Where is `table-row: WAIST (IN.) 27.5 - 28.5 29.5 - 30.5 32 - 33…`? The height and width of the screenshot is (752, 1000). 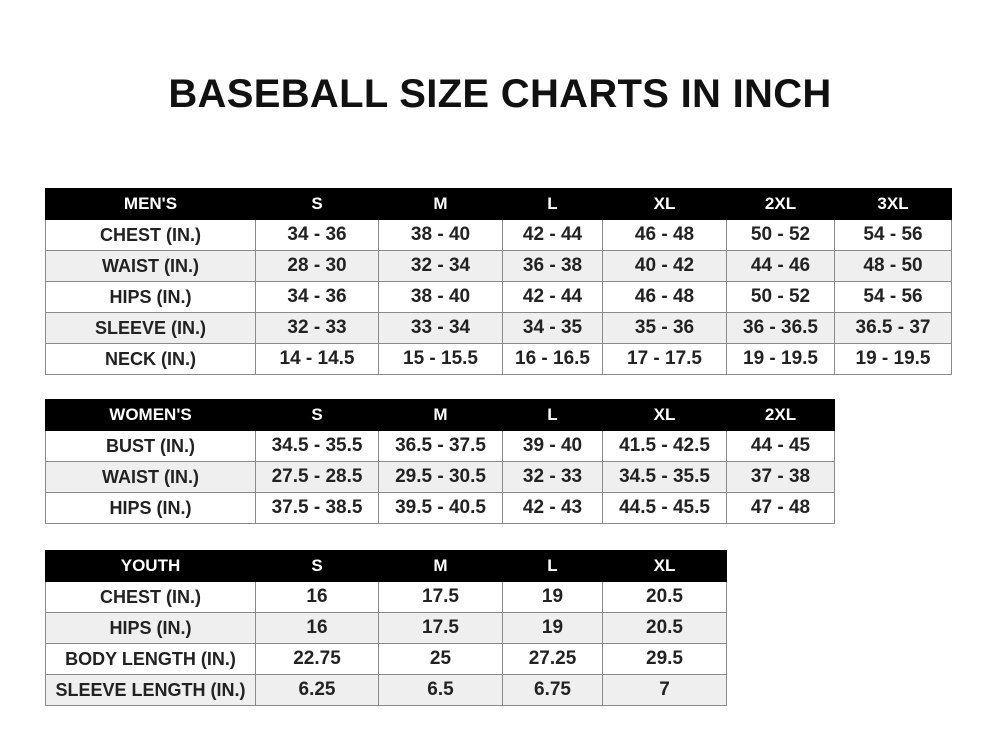 table-row: WAIST (IN.) 27.5 - 28.5 29.5 - 30.5 32 - 33… is located at coordinates (440, 477).